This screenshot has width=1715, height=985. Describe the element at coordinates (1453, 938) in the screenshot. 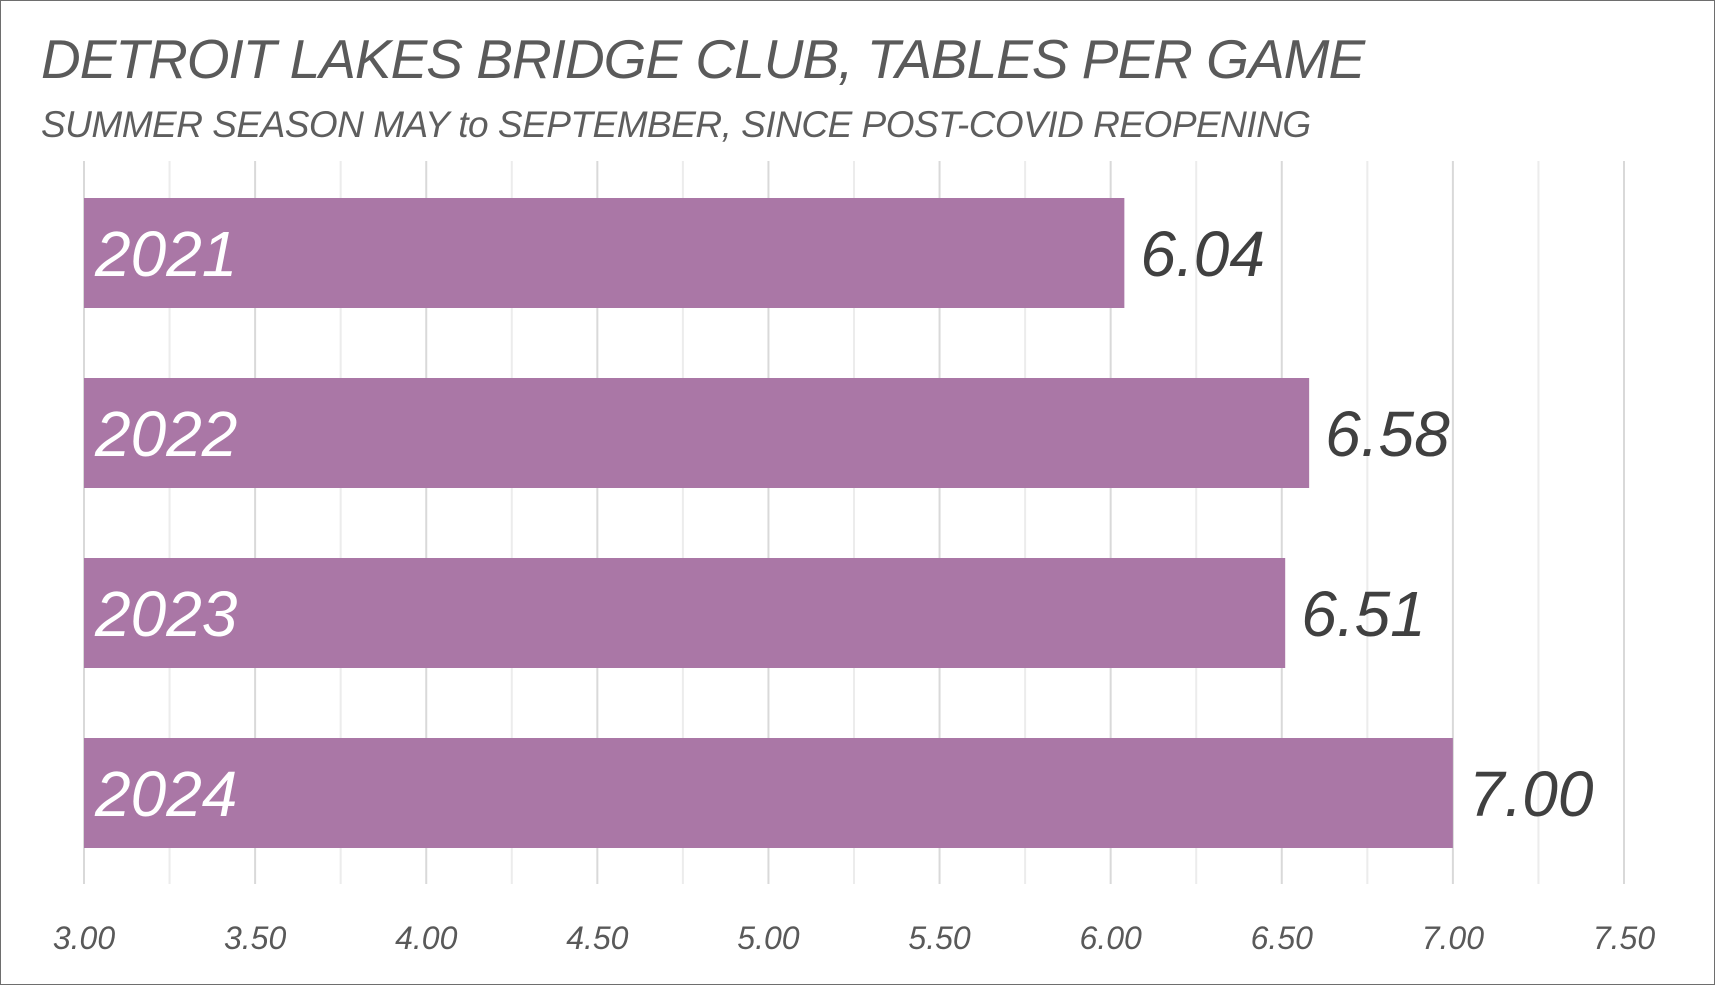

I see `x-tick-label: 7.00` at that location.